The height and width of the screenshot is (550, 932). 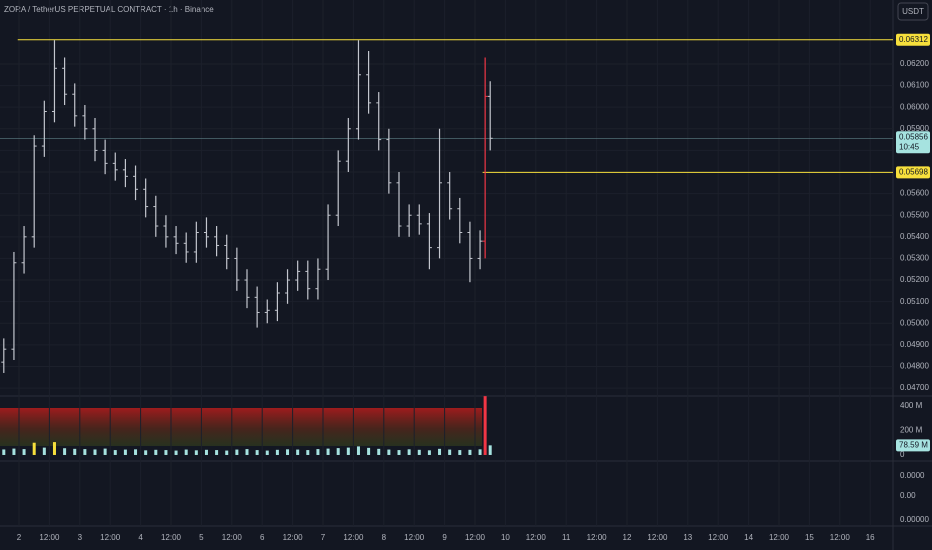 I want to click on level-label: 0.06312, so click(x=913, y=39).